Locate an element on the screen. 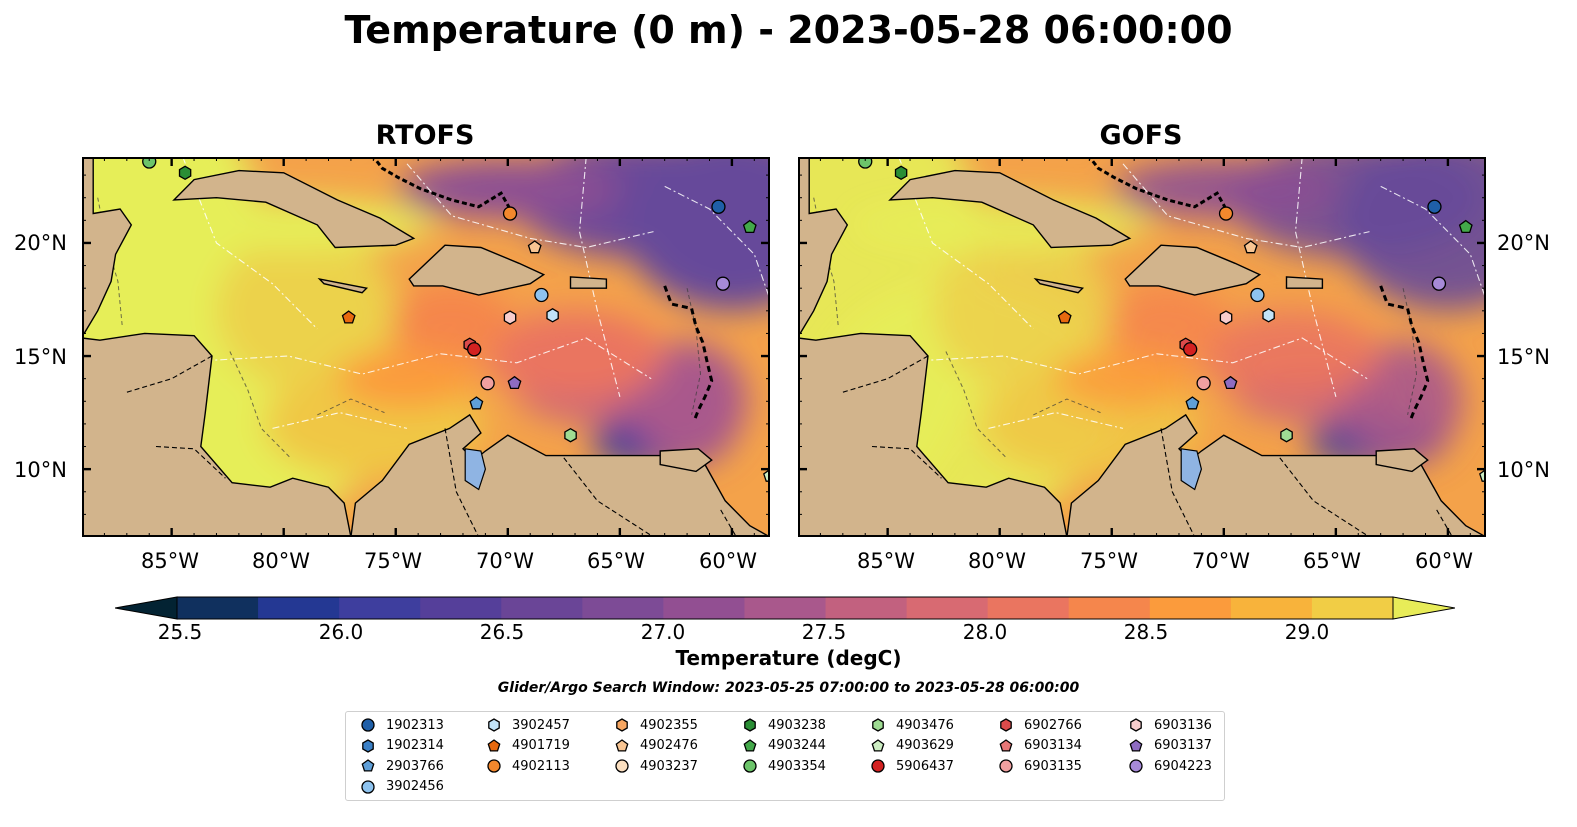 The image size is (1577, 827). lon-label: 80°W is located at coordinates (281, 561).